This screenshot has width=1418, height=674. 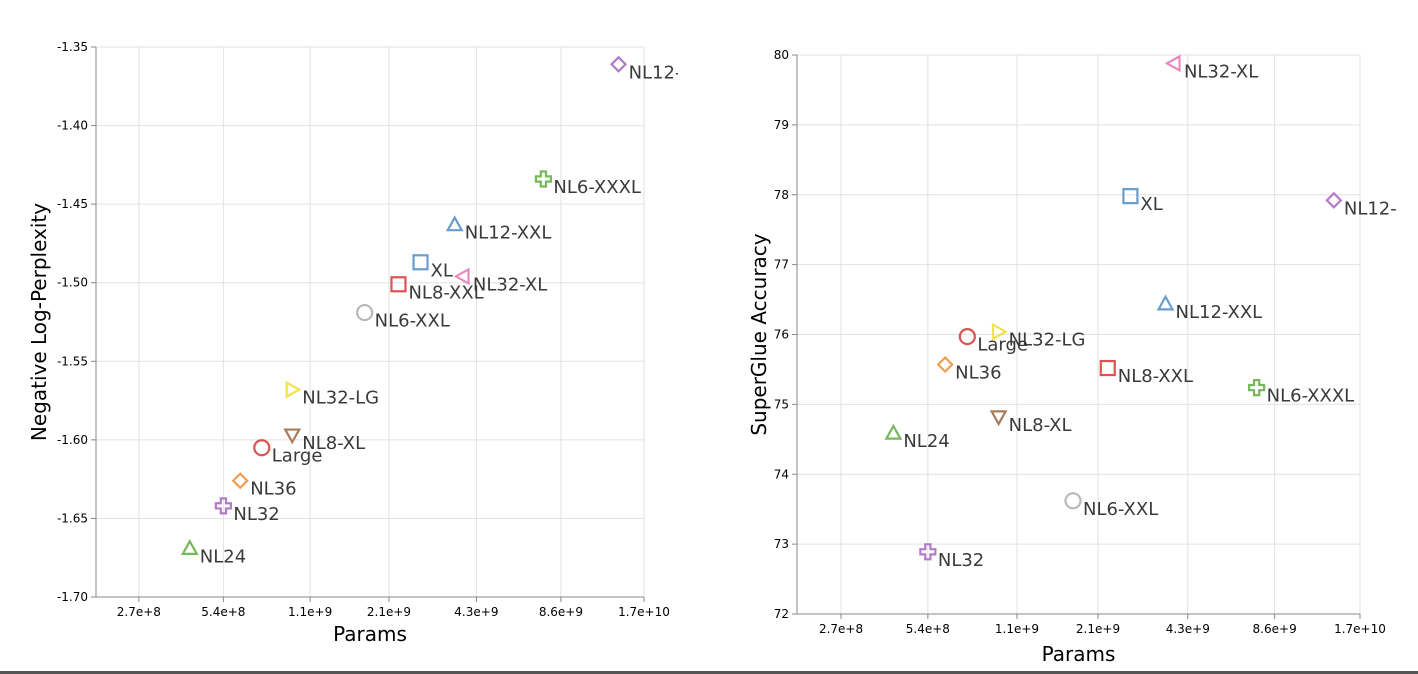 What do you see at coordinates (72, 126) in the screenshot?
I see `y-tick-label: -1.40` at bounding box center [72, 126].